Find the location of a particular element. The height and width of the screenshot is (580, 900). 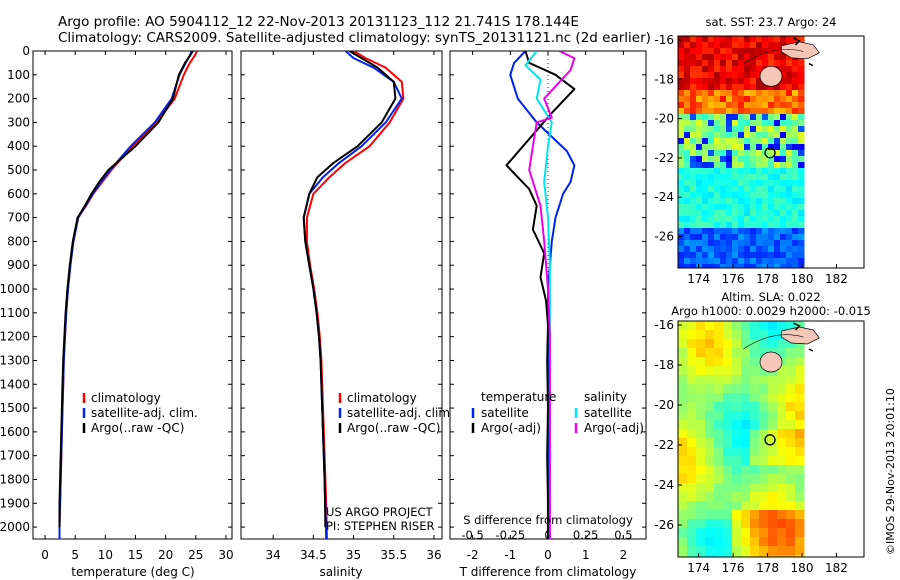

x-tick-label: 1 is located at coordinates (586, 555).